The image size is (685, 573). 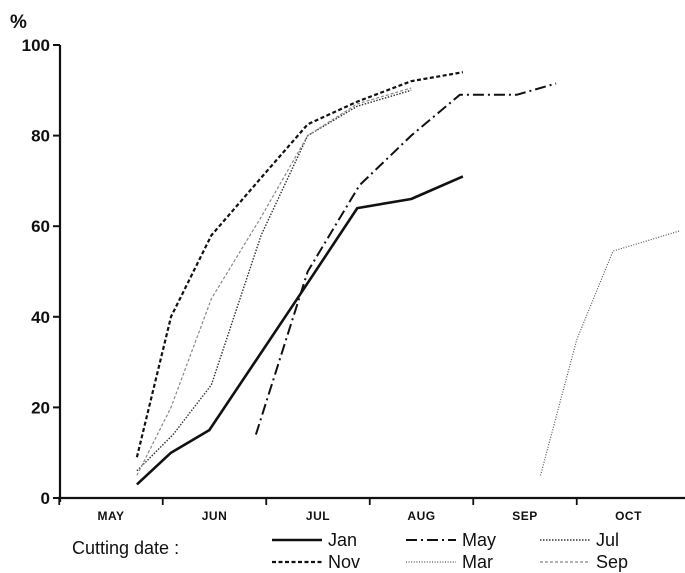 What do you see at coordinates (479, 540) in the screenshot?
I see `legend-label-may: May` at bounding box center [479, 540].